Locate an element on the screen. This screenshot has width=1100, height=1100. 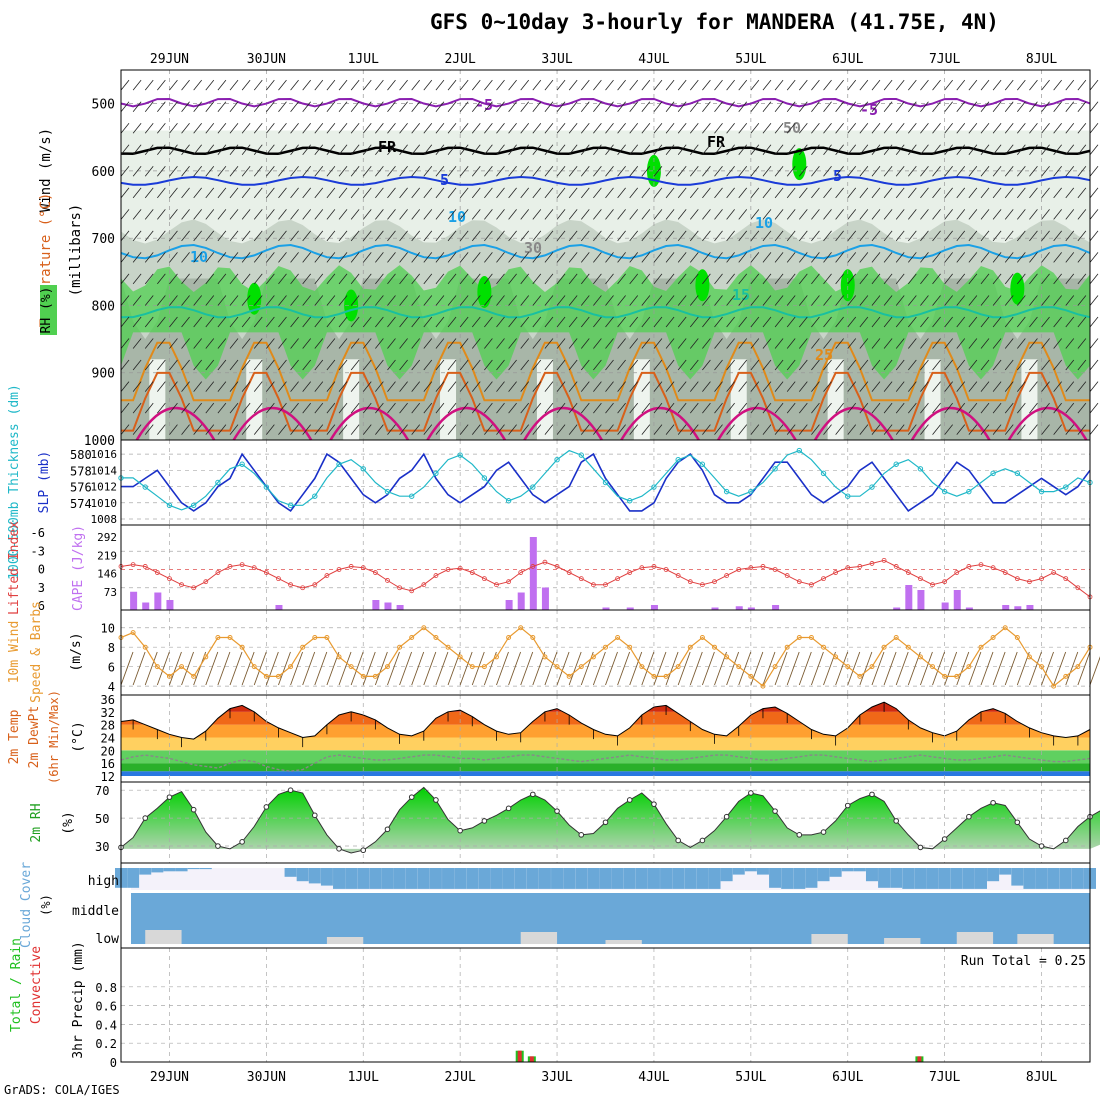
date-label-bottom: 29JUN is located at coordinates (169, 1077).